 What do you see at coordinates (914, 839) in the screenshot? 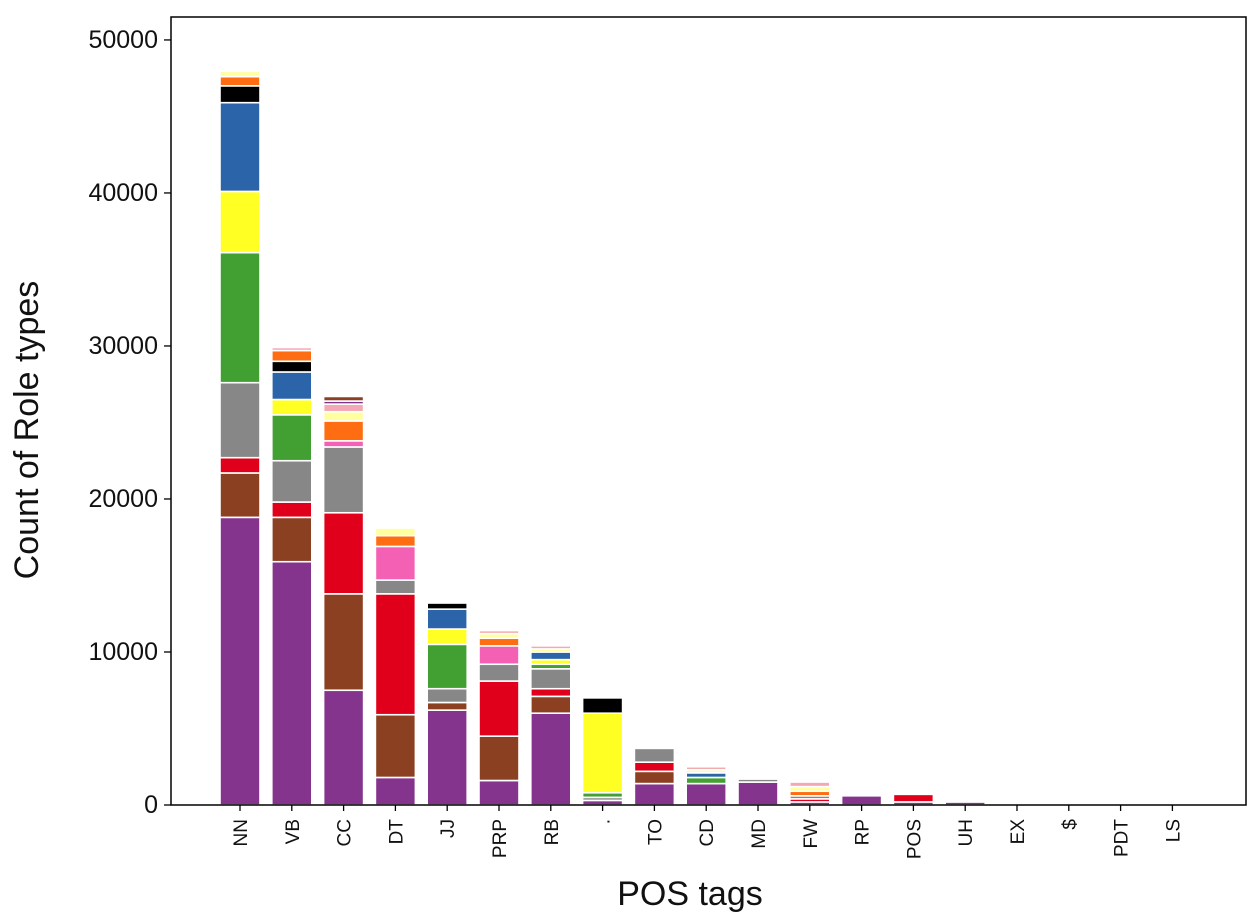
I see `x-tick-label: POS` at bounding box center [914, 839].